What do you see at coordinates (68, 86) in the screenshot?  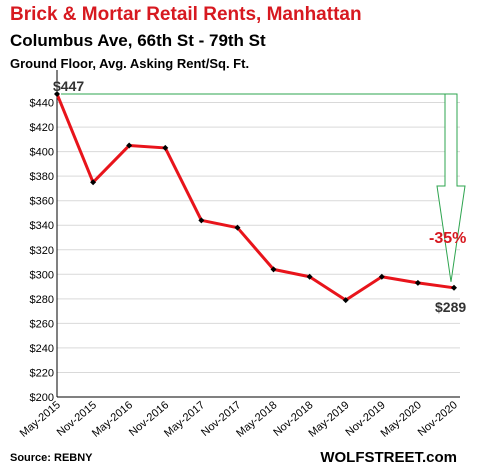 I see `start-value-label: $447` at bounding box center [68, 86].